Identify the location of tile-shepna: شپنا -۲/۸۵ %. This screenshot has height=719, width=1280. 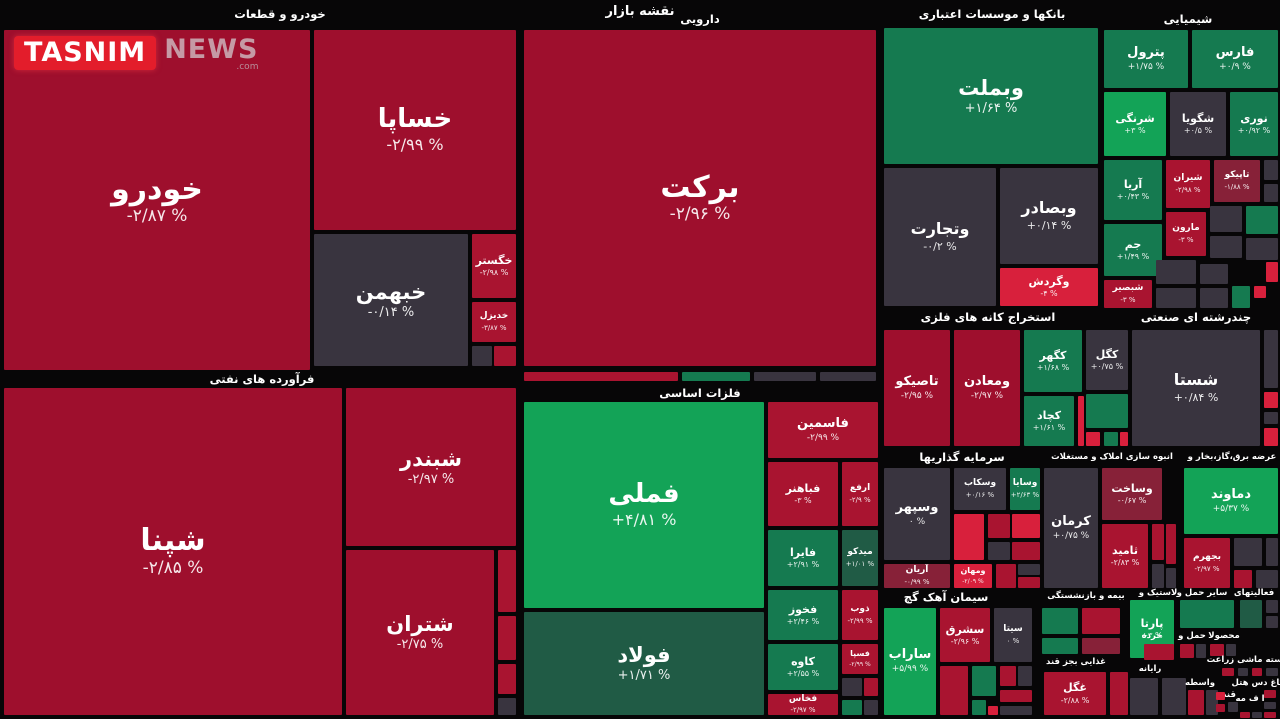
(173, 551).